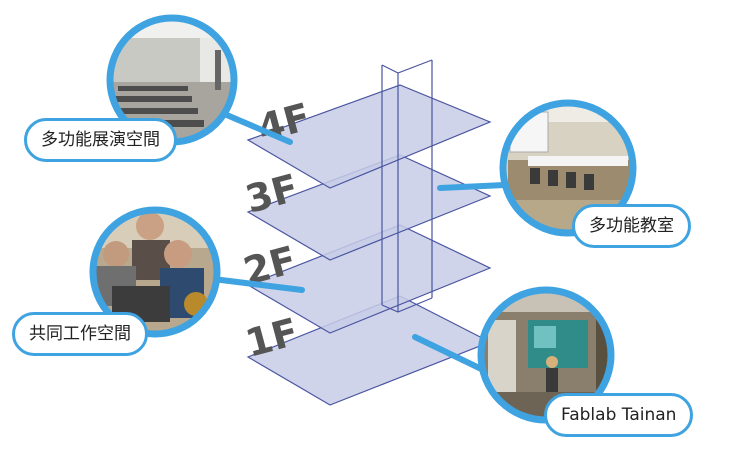  I want to click on floor-plate-4f, so click(369, 136).